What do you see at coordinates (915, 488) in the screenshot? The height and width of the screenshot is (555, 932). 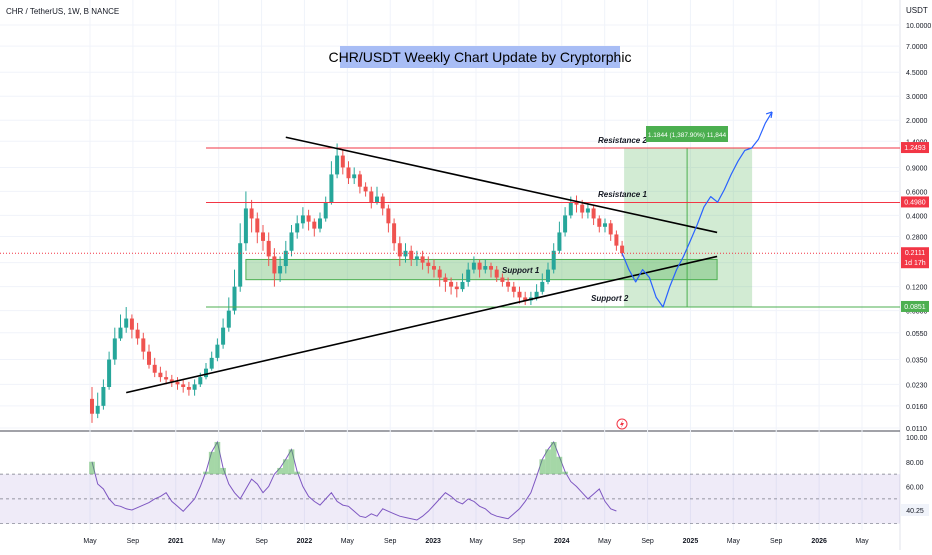 I see `rsi-tick-label: 60.00` at bounding box center [915, 488].